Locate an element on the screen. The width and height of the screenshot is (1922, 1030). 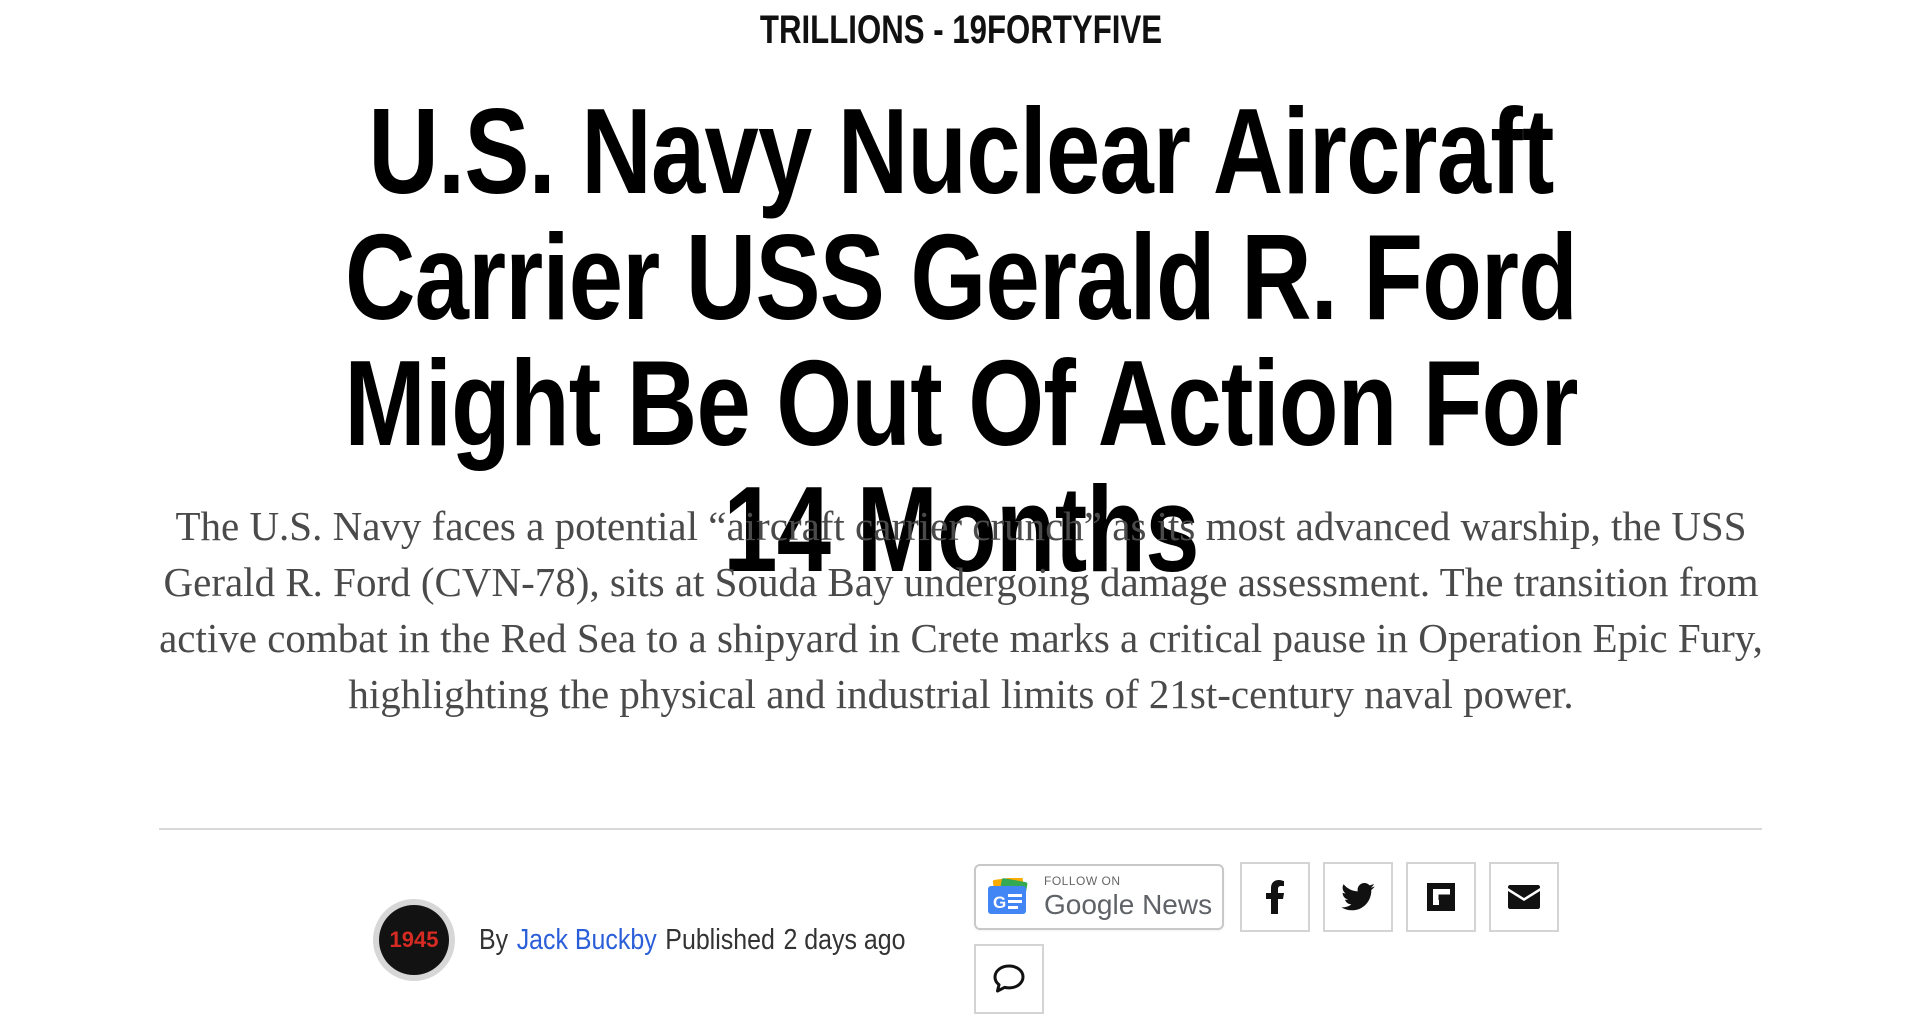
facebook-icon is located at coordinates (1275, 897).